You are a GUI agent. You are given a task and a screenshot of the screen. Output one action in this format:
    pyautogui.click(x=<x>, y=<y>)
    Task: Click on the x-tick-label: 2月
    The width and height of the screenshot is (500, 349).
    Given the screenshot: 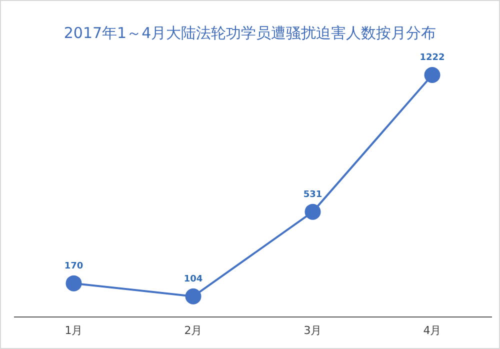 What is the action you would take?
    pyautogui.click(x=193, y=330)
    